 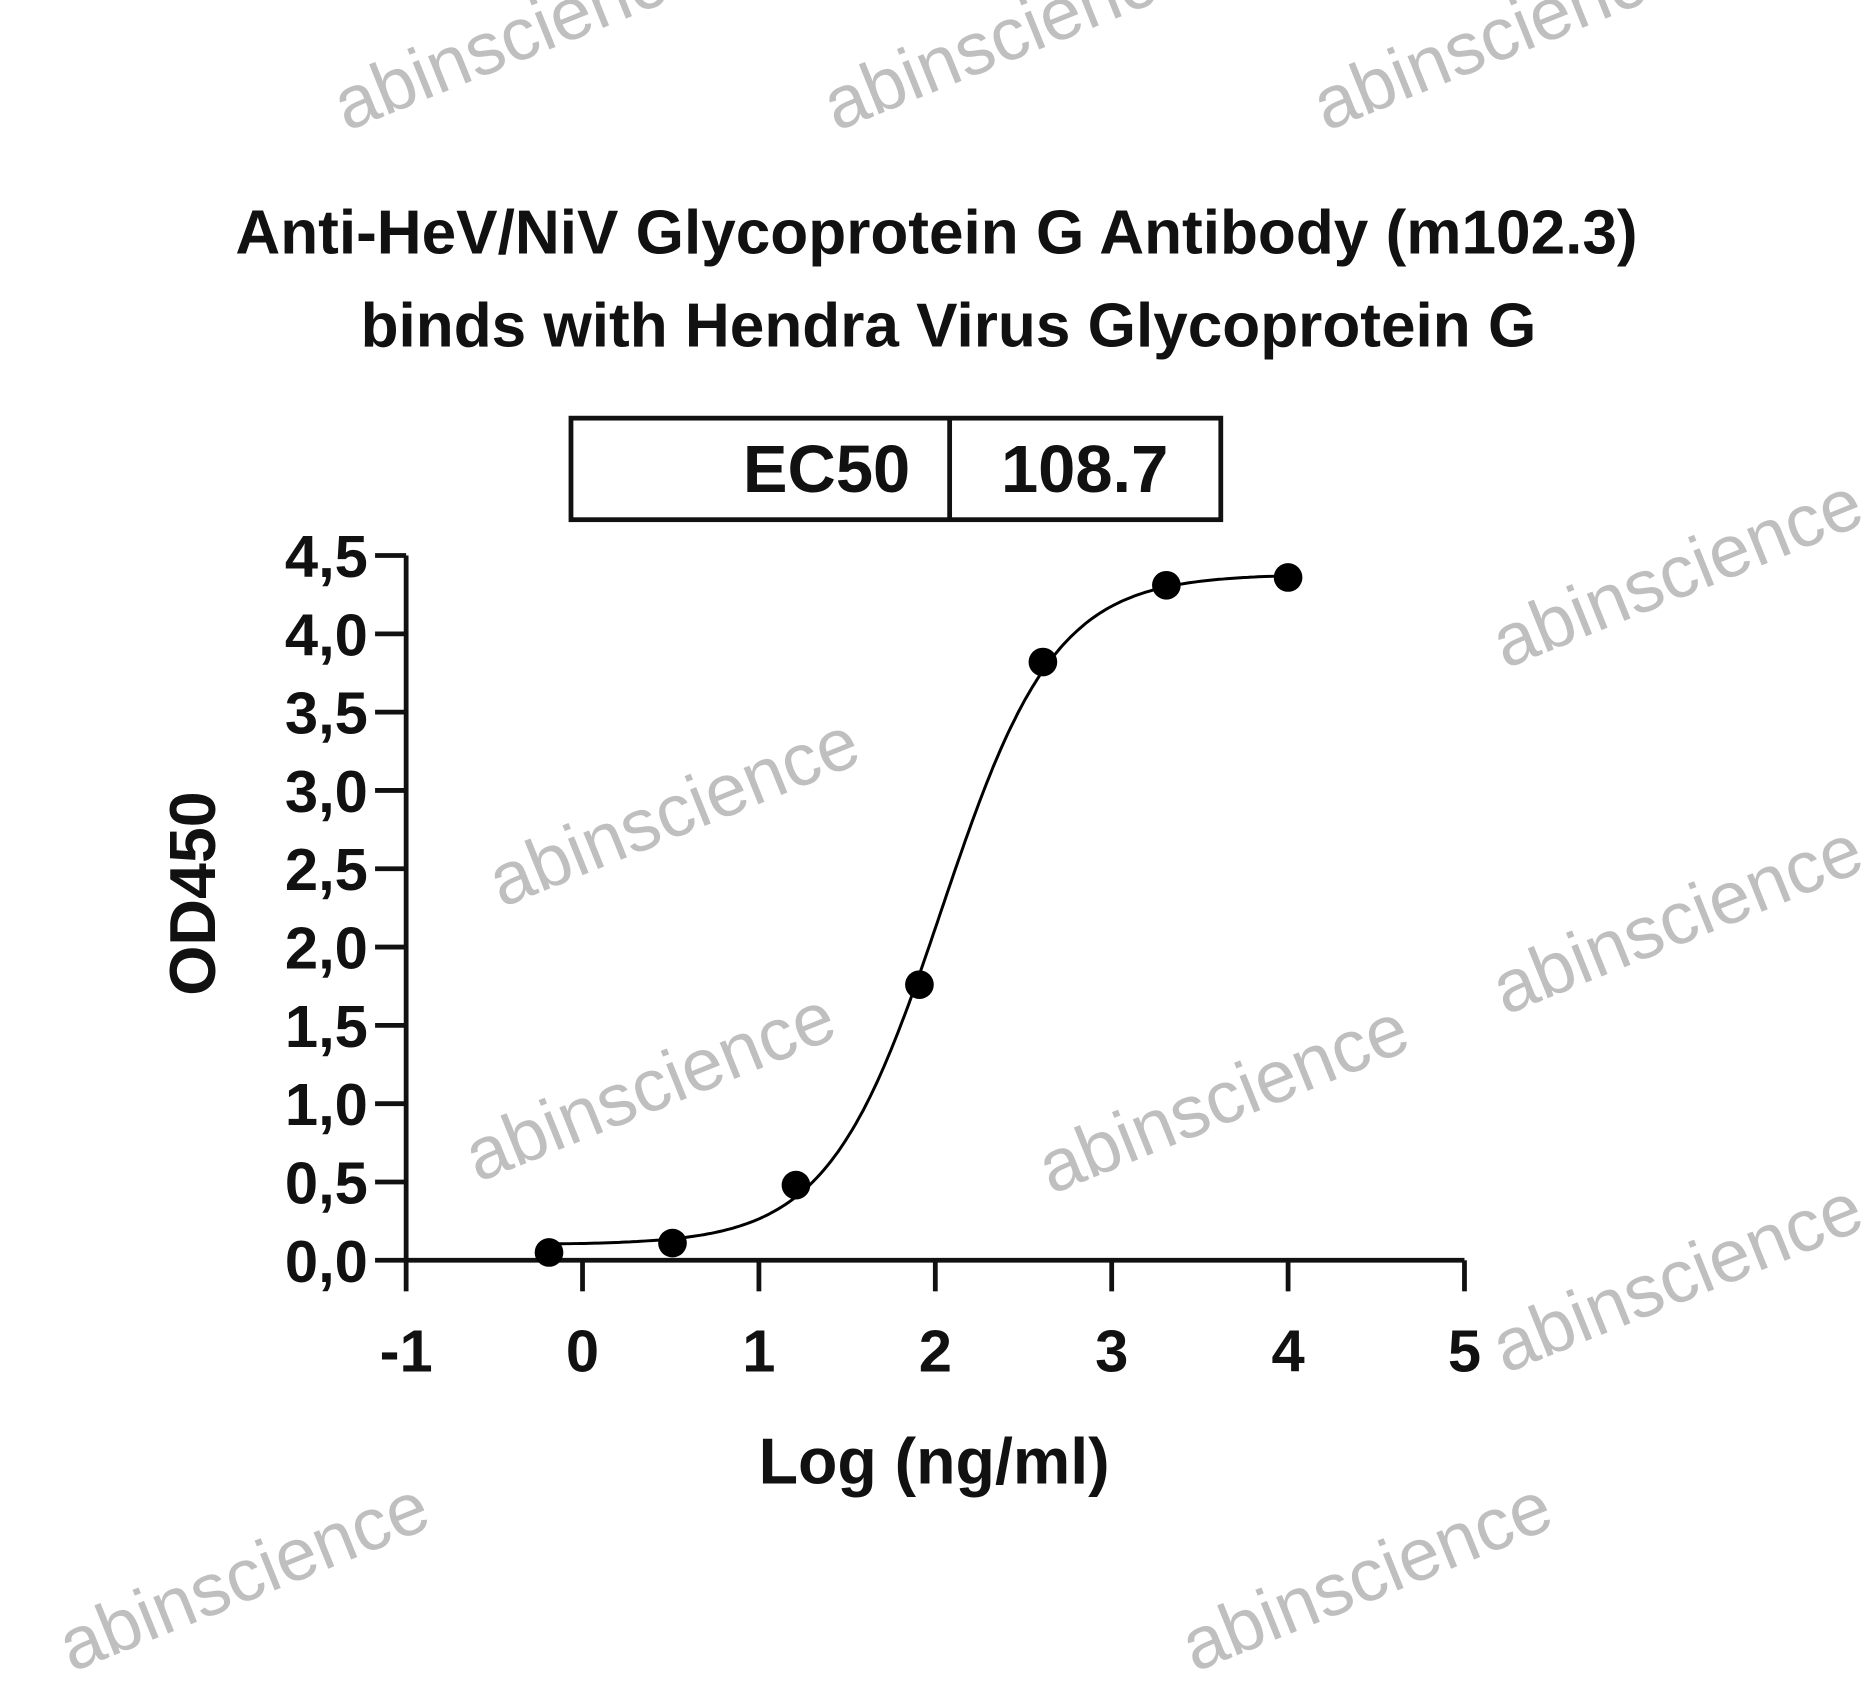 I want to click on ec50-table: EC50 108.7, so click(x=896, y=469).